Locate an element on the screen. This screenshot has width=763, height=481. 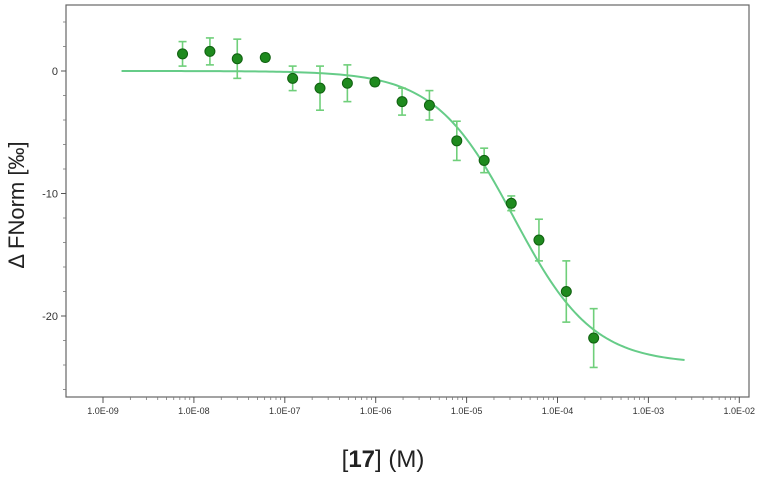
x-tick-label: 1.0E-03 is located at coordinates (649, 411).